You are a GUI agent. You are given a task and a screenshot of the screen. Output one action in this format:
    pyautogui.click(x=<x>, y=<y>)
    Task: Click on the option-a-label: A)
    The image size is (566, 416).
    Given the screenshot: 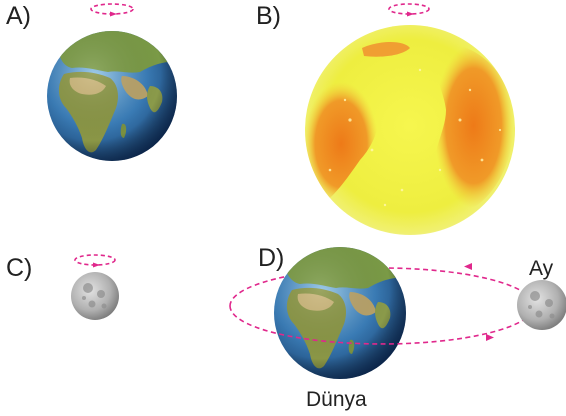 What is the action you would take?
    pyautogui.click(x=18, y=16)
    